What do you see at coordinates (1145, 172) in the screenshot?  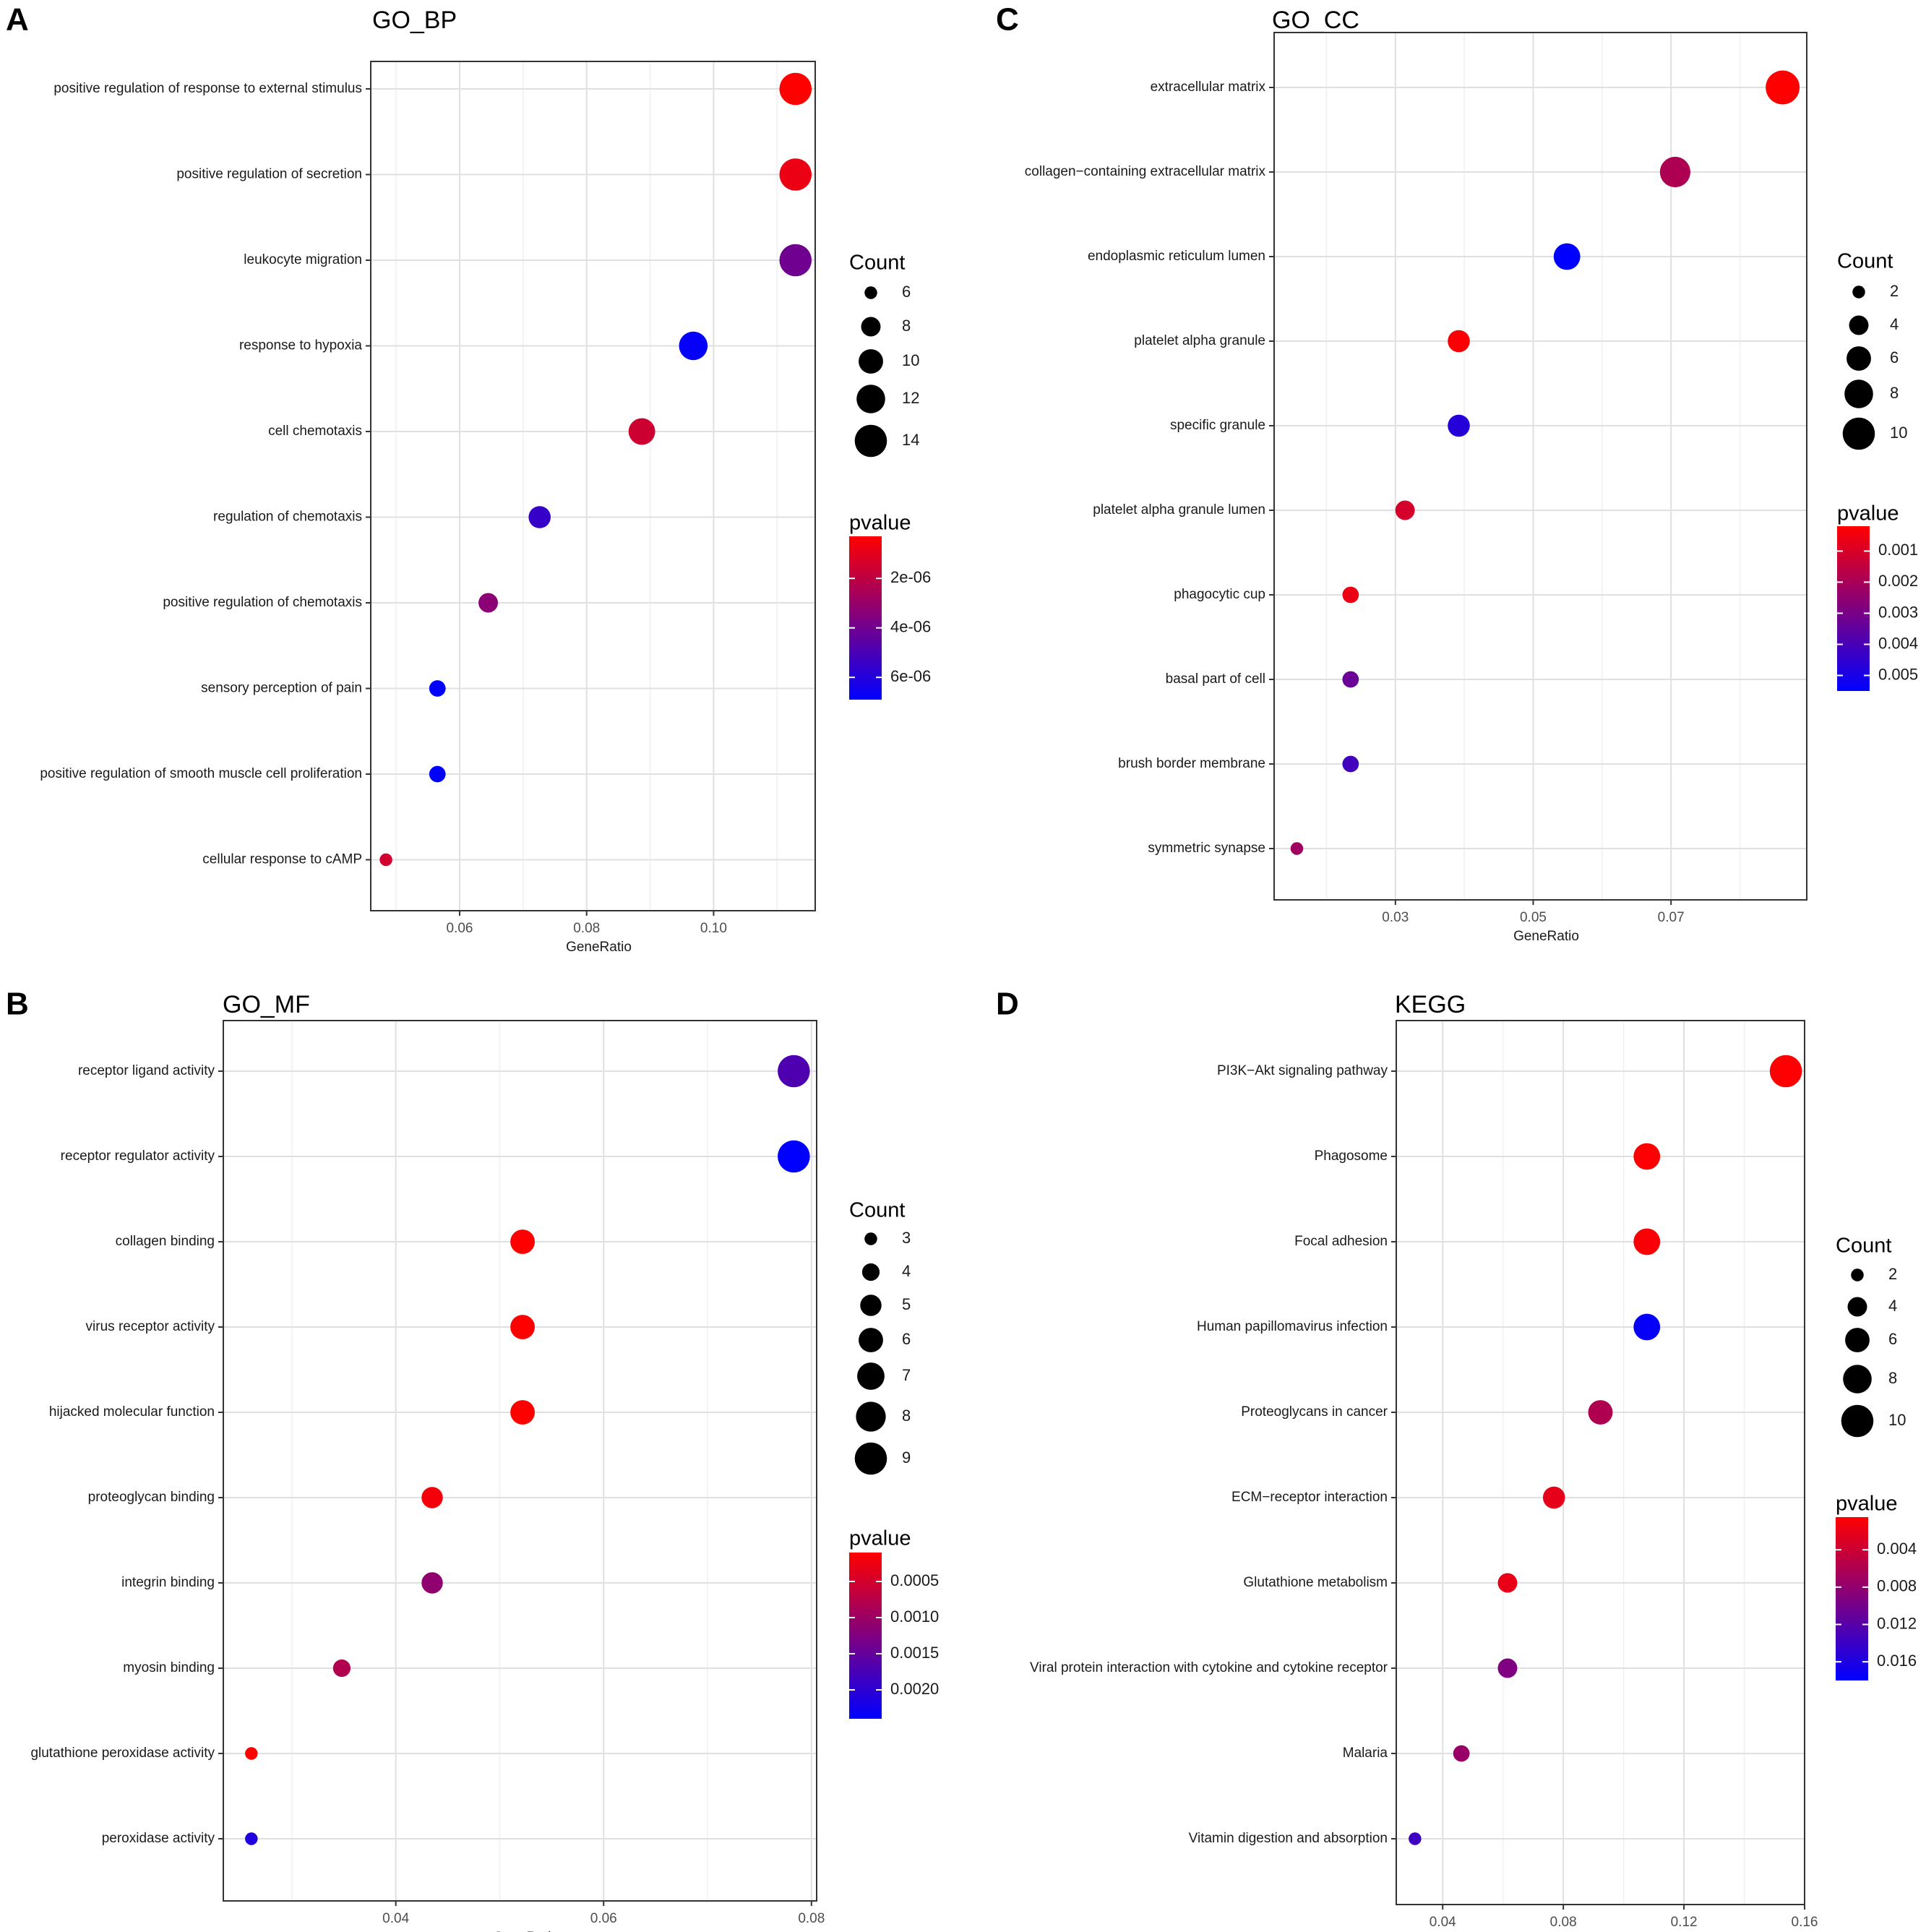 I see `category-label: collagen−containing extracellular matrix` at bounding box center [1145, 172].